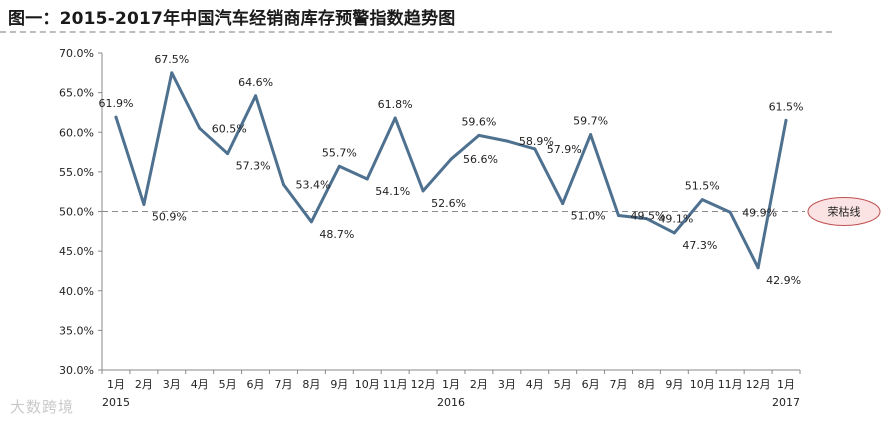  What do you see at coordinates (76, 172) in the screenshot?
I see `y-tick-label: 55.0%` at bounding box center [76, 172].